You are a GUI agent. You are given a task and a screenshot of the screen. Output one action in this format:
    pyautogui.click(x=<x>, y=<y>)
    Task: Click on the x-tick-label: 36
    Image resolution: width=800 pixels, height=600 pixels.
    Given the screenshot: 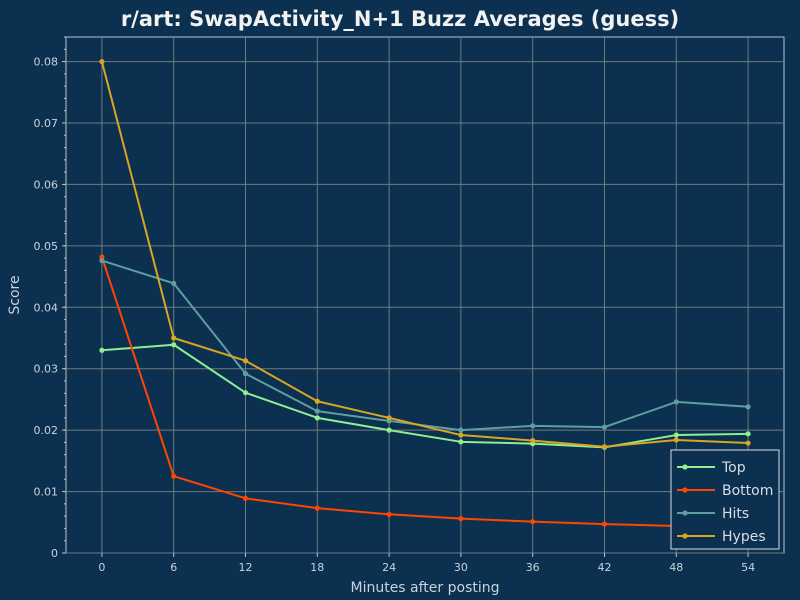 What is the action you would take?
    pyautogui.click(x=533, y=567)
    